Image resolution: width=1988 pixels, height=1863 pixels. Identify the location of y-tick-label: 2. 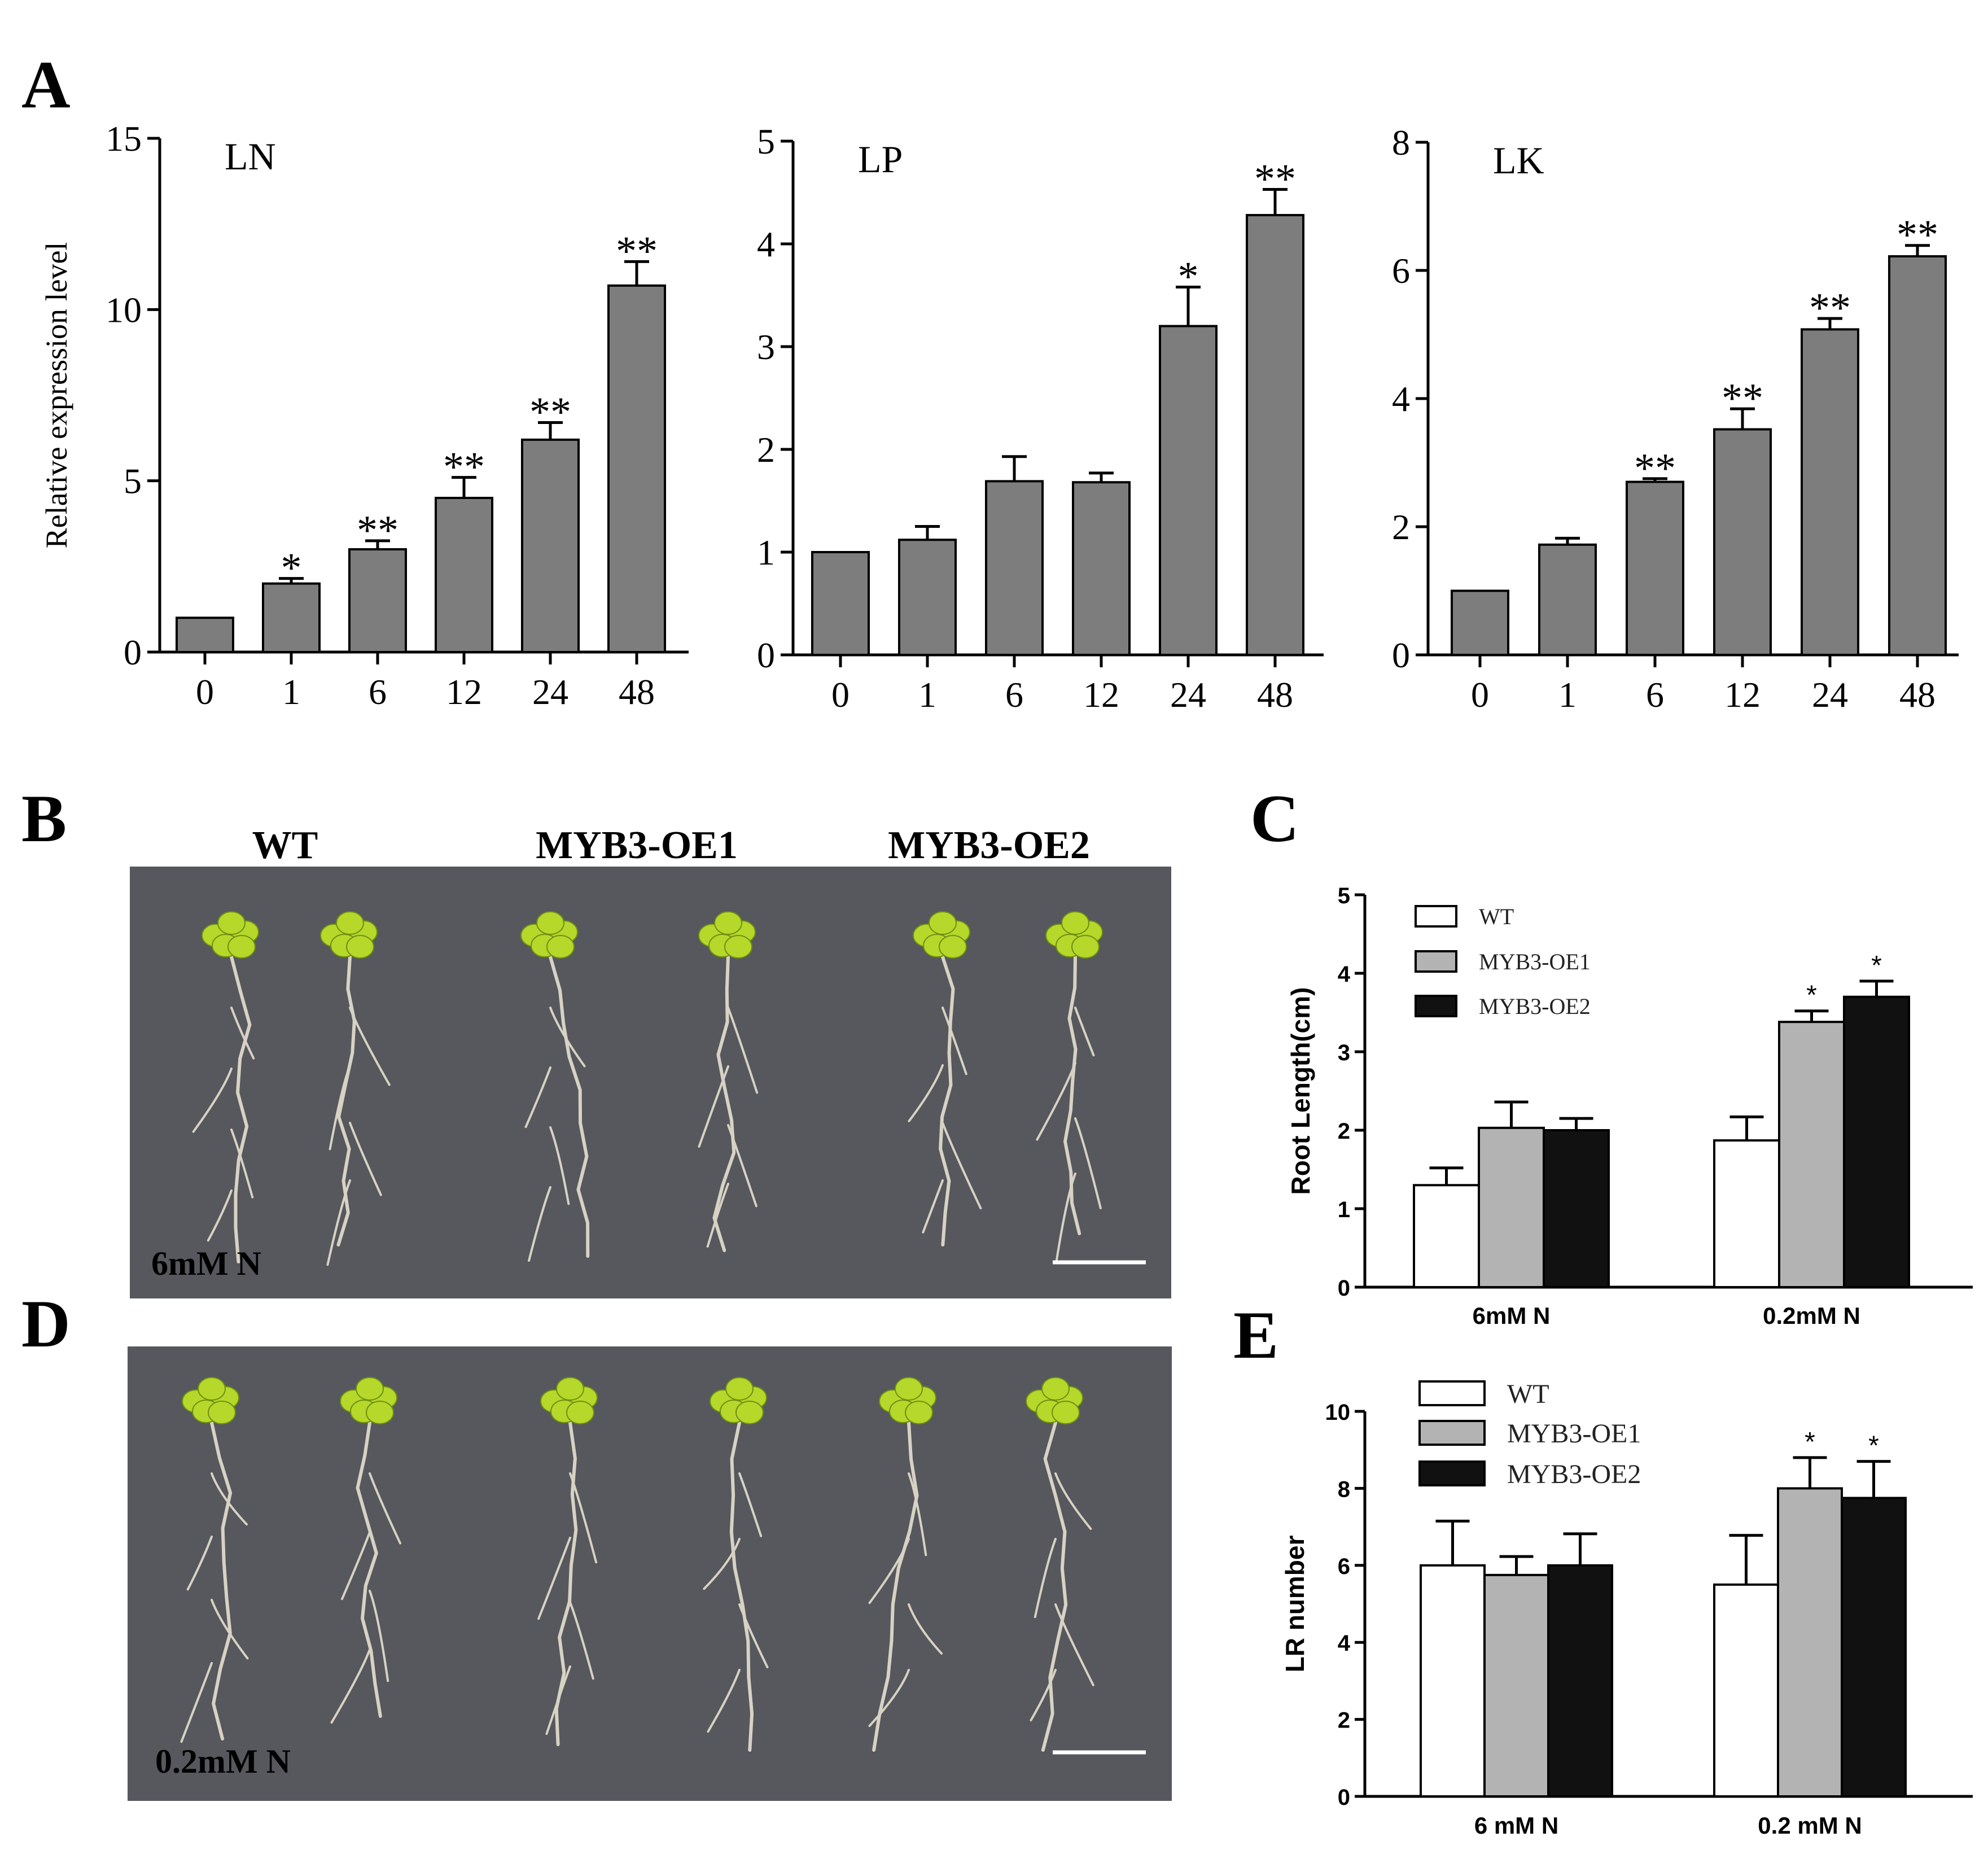
(1344, 1132).